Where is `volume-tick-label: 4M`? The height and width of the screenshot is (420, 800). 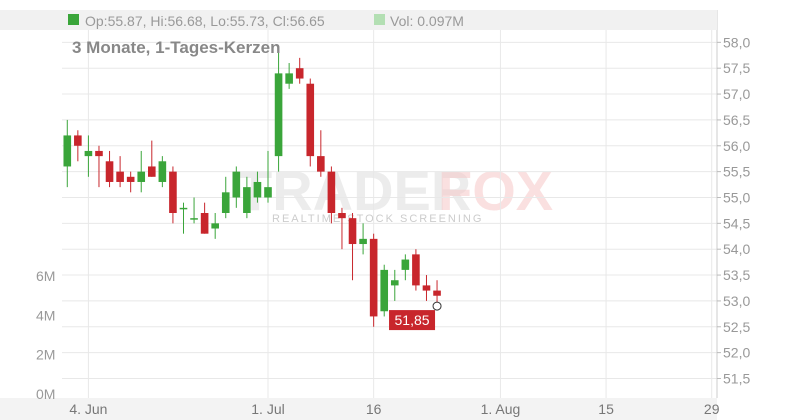 volume-tick-label: 4M is located at coordinates (45, 315).